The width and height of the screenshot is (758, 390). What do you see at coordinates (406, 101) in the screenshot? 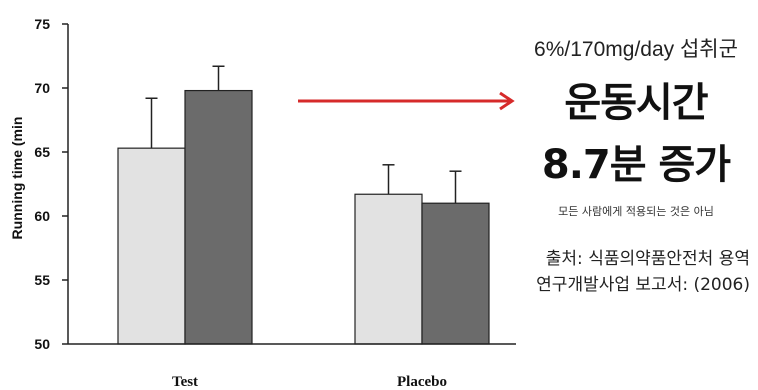
I see `red-arrow` at bounding box center [406, 101].